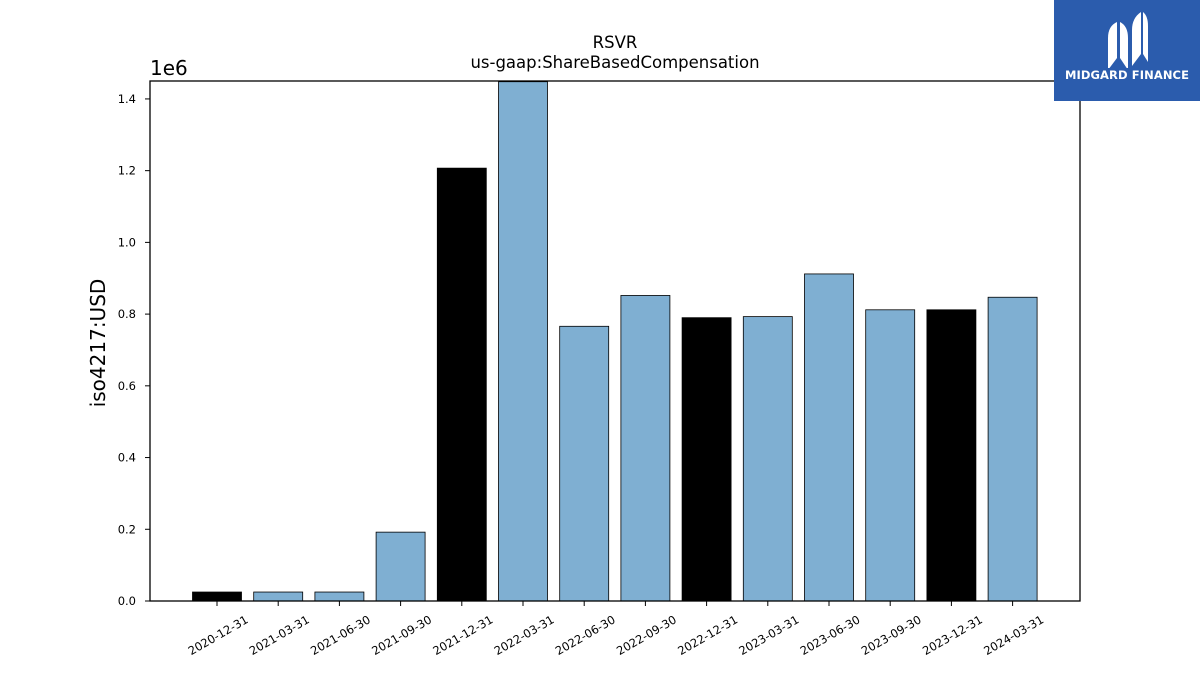  Describe the element at coordinates (127, 601) in the screenshot. I see `y-tick-label: 0.0` at that location.